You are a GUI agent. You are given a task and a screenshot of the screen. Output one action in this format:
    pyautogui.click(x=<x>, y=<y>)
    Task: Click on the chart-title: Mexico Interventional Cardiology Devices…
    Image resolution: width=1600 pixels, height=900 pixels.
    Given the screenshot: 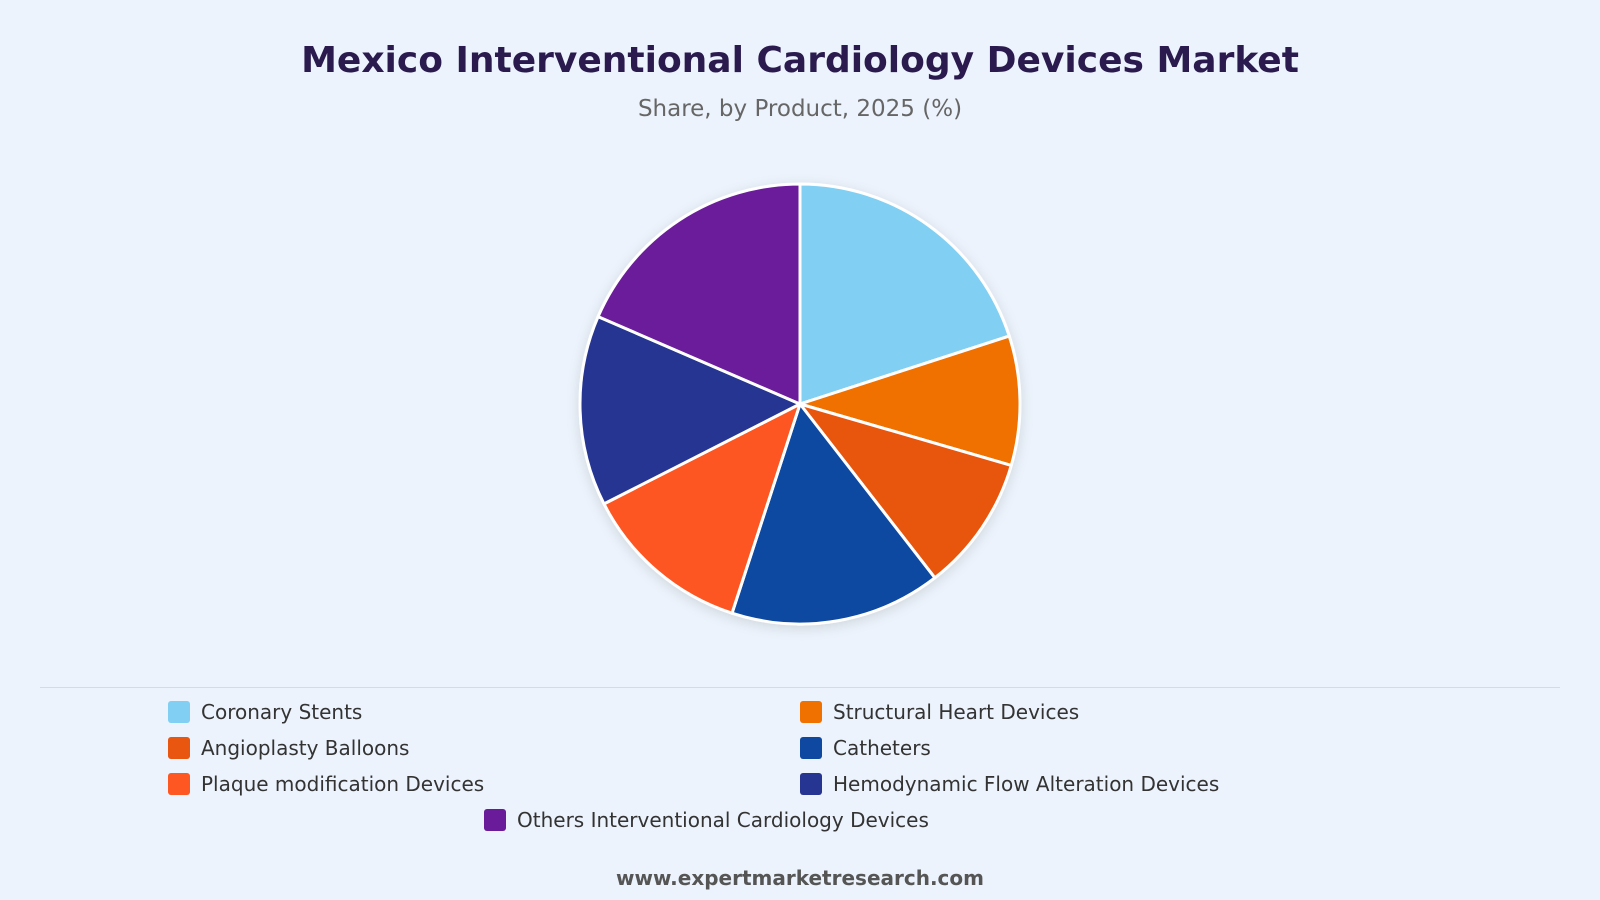 What is the action you would take?
    pyautogui.click(x=800, y=60)
    